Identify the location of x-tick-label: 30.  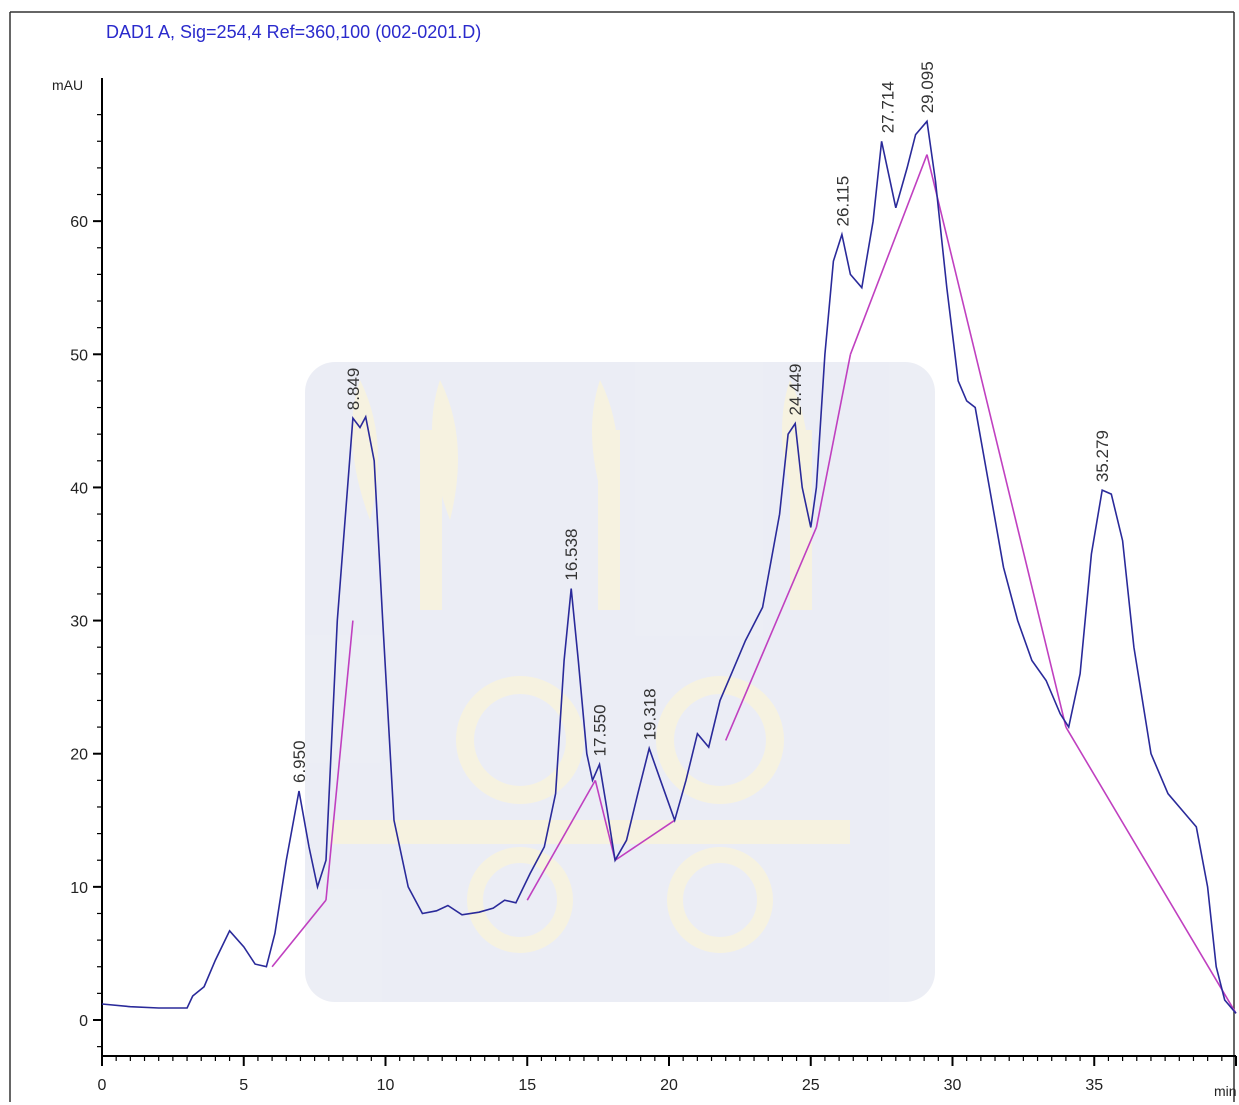
(953, 1085).